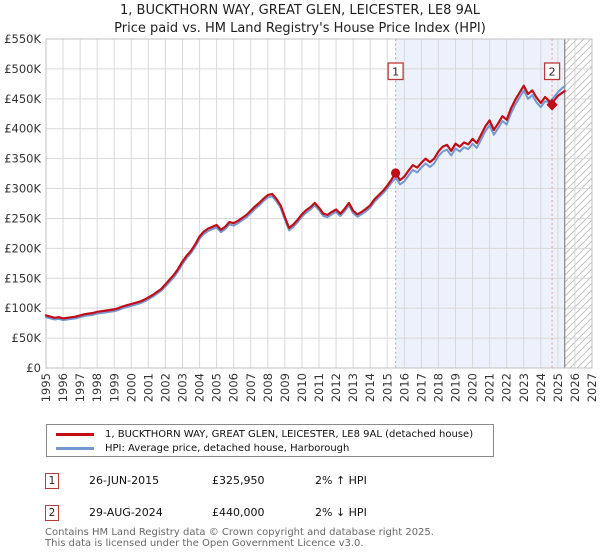  I want to click on svg-text: £50K, so click(27, 338).